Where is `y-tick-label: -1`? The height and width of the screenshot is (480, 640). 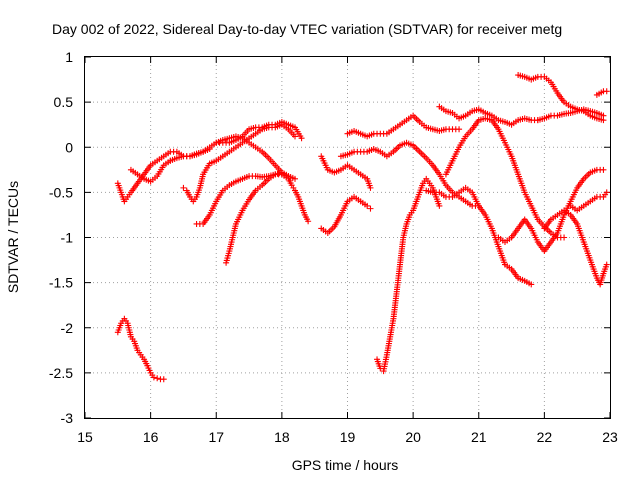
y-tick-label: -1 is located at coordinates (67, 238).